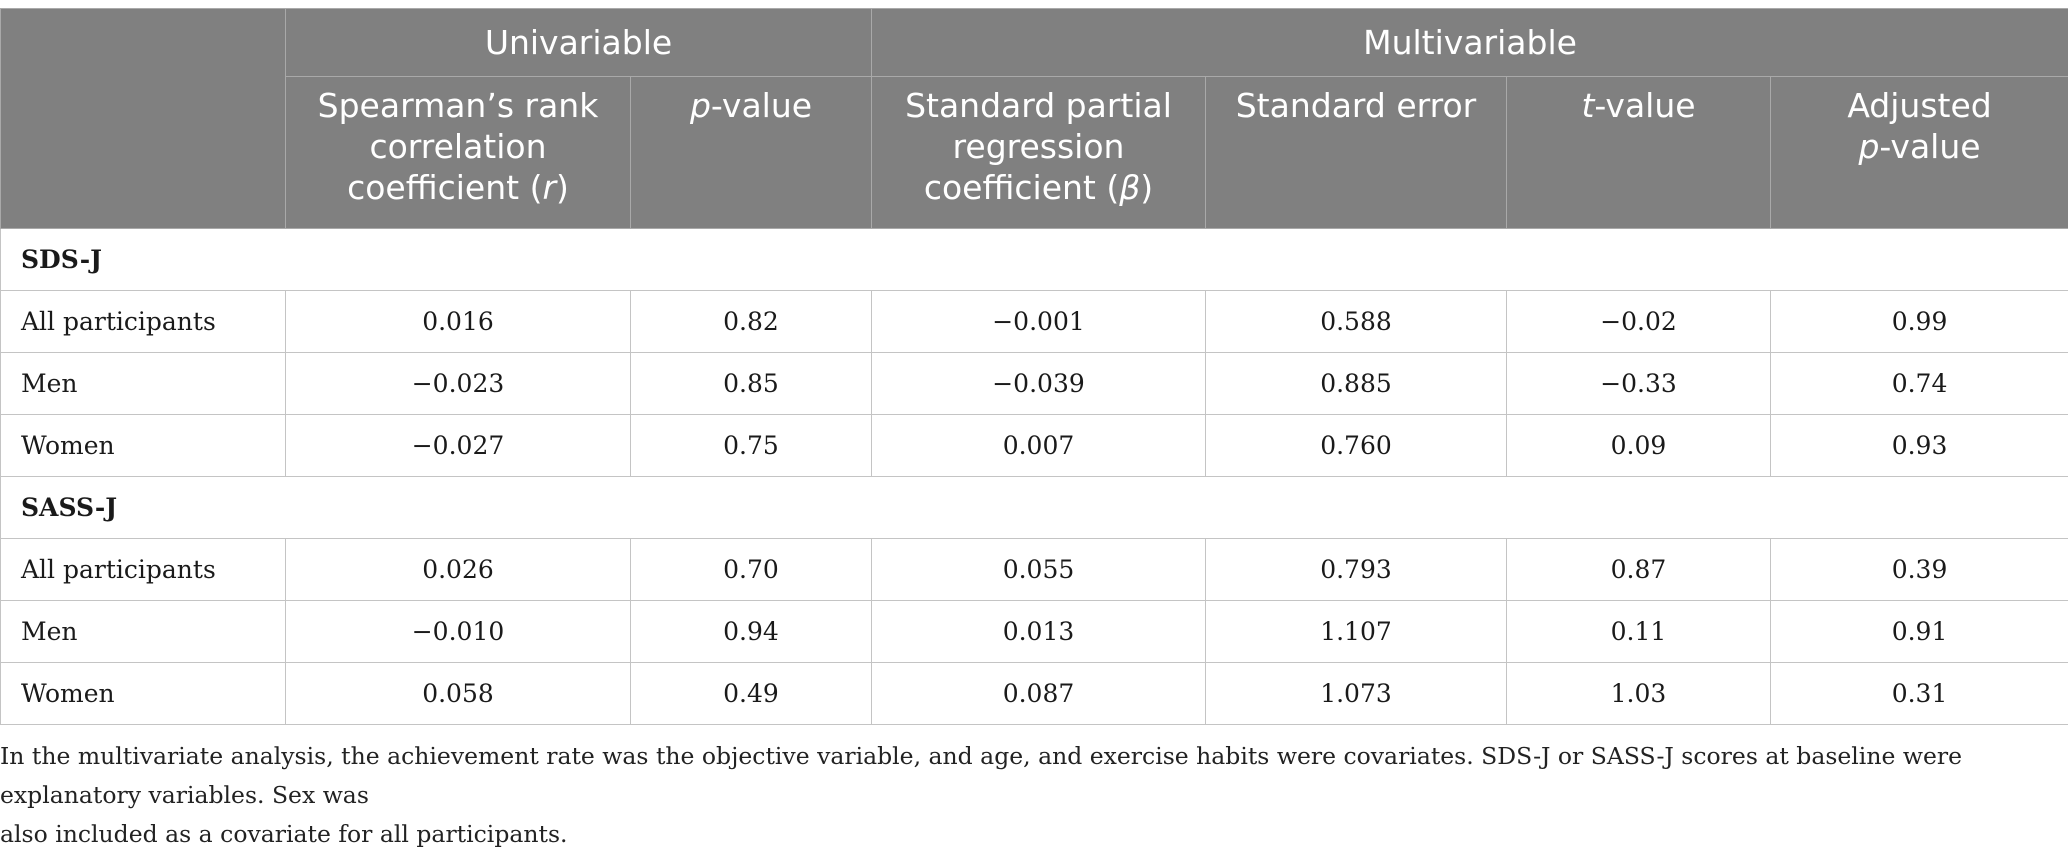 Image resolution: width=2068 pixels, height=854 pixels. What do you see at coordinates (1919, 570) in the screenshot?
I see `table-cell: 0.39` at bounding box center [1919, 570].